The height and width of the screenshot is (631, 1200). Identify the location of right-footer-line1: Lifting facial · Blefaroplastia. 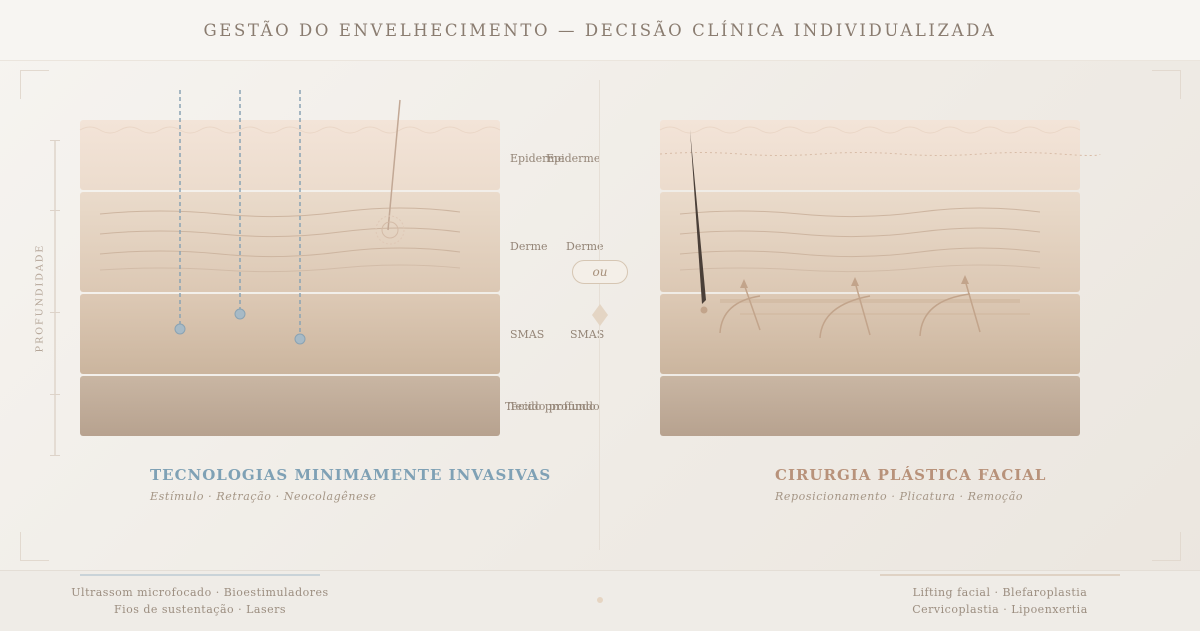
(1000, 592).